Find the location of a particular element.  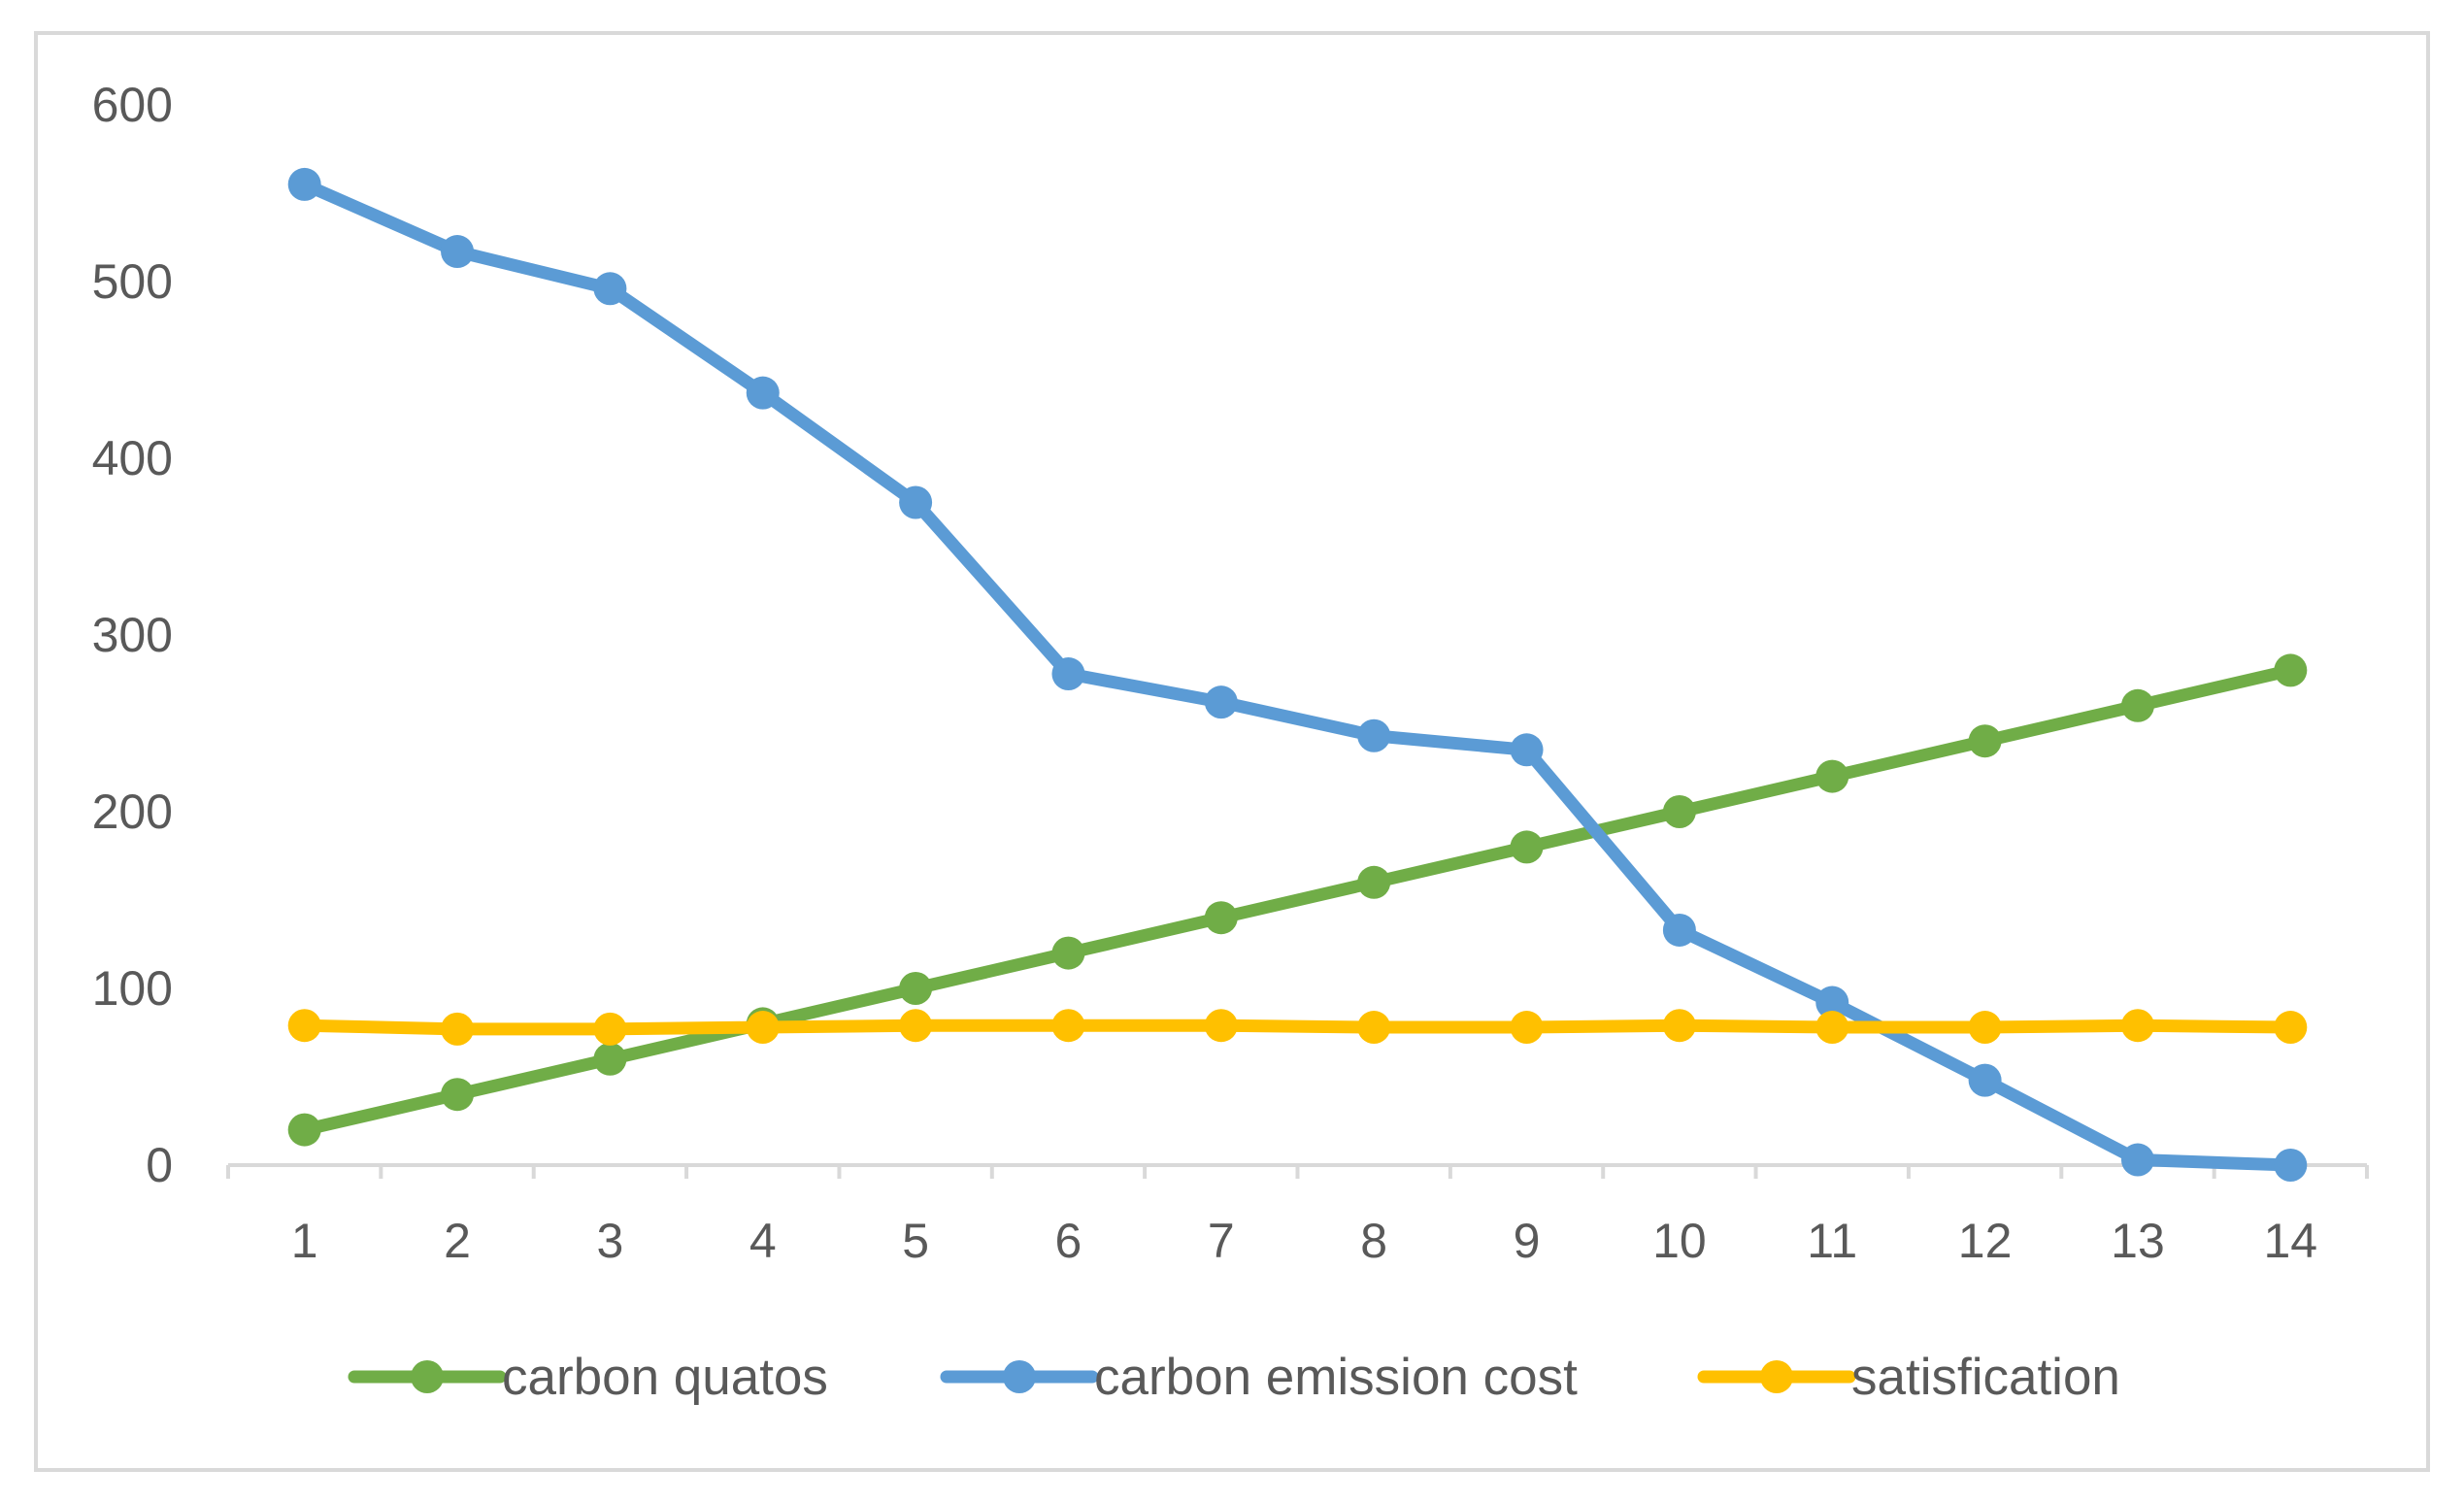

y-tick-label: 200 is located at coordinates (132, 812).